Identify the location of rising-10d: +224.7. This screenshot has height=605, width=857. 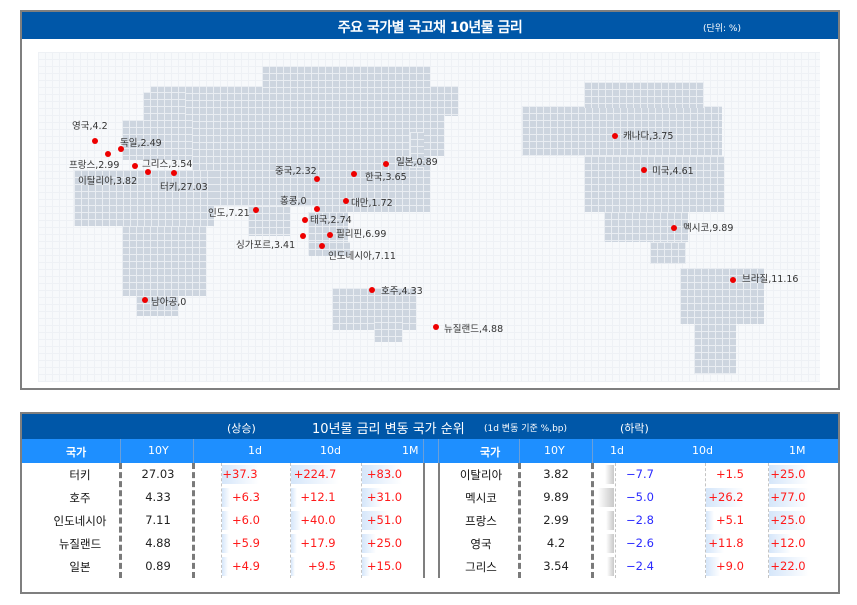
(315, 474).